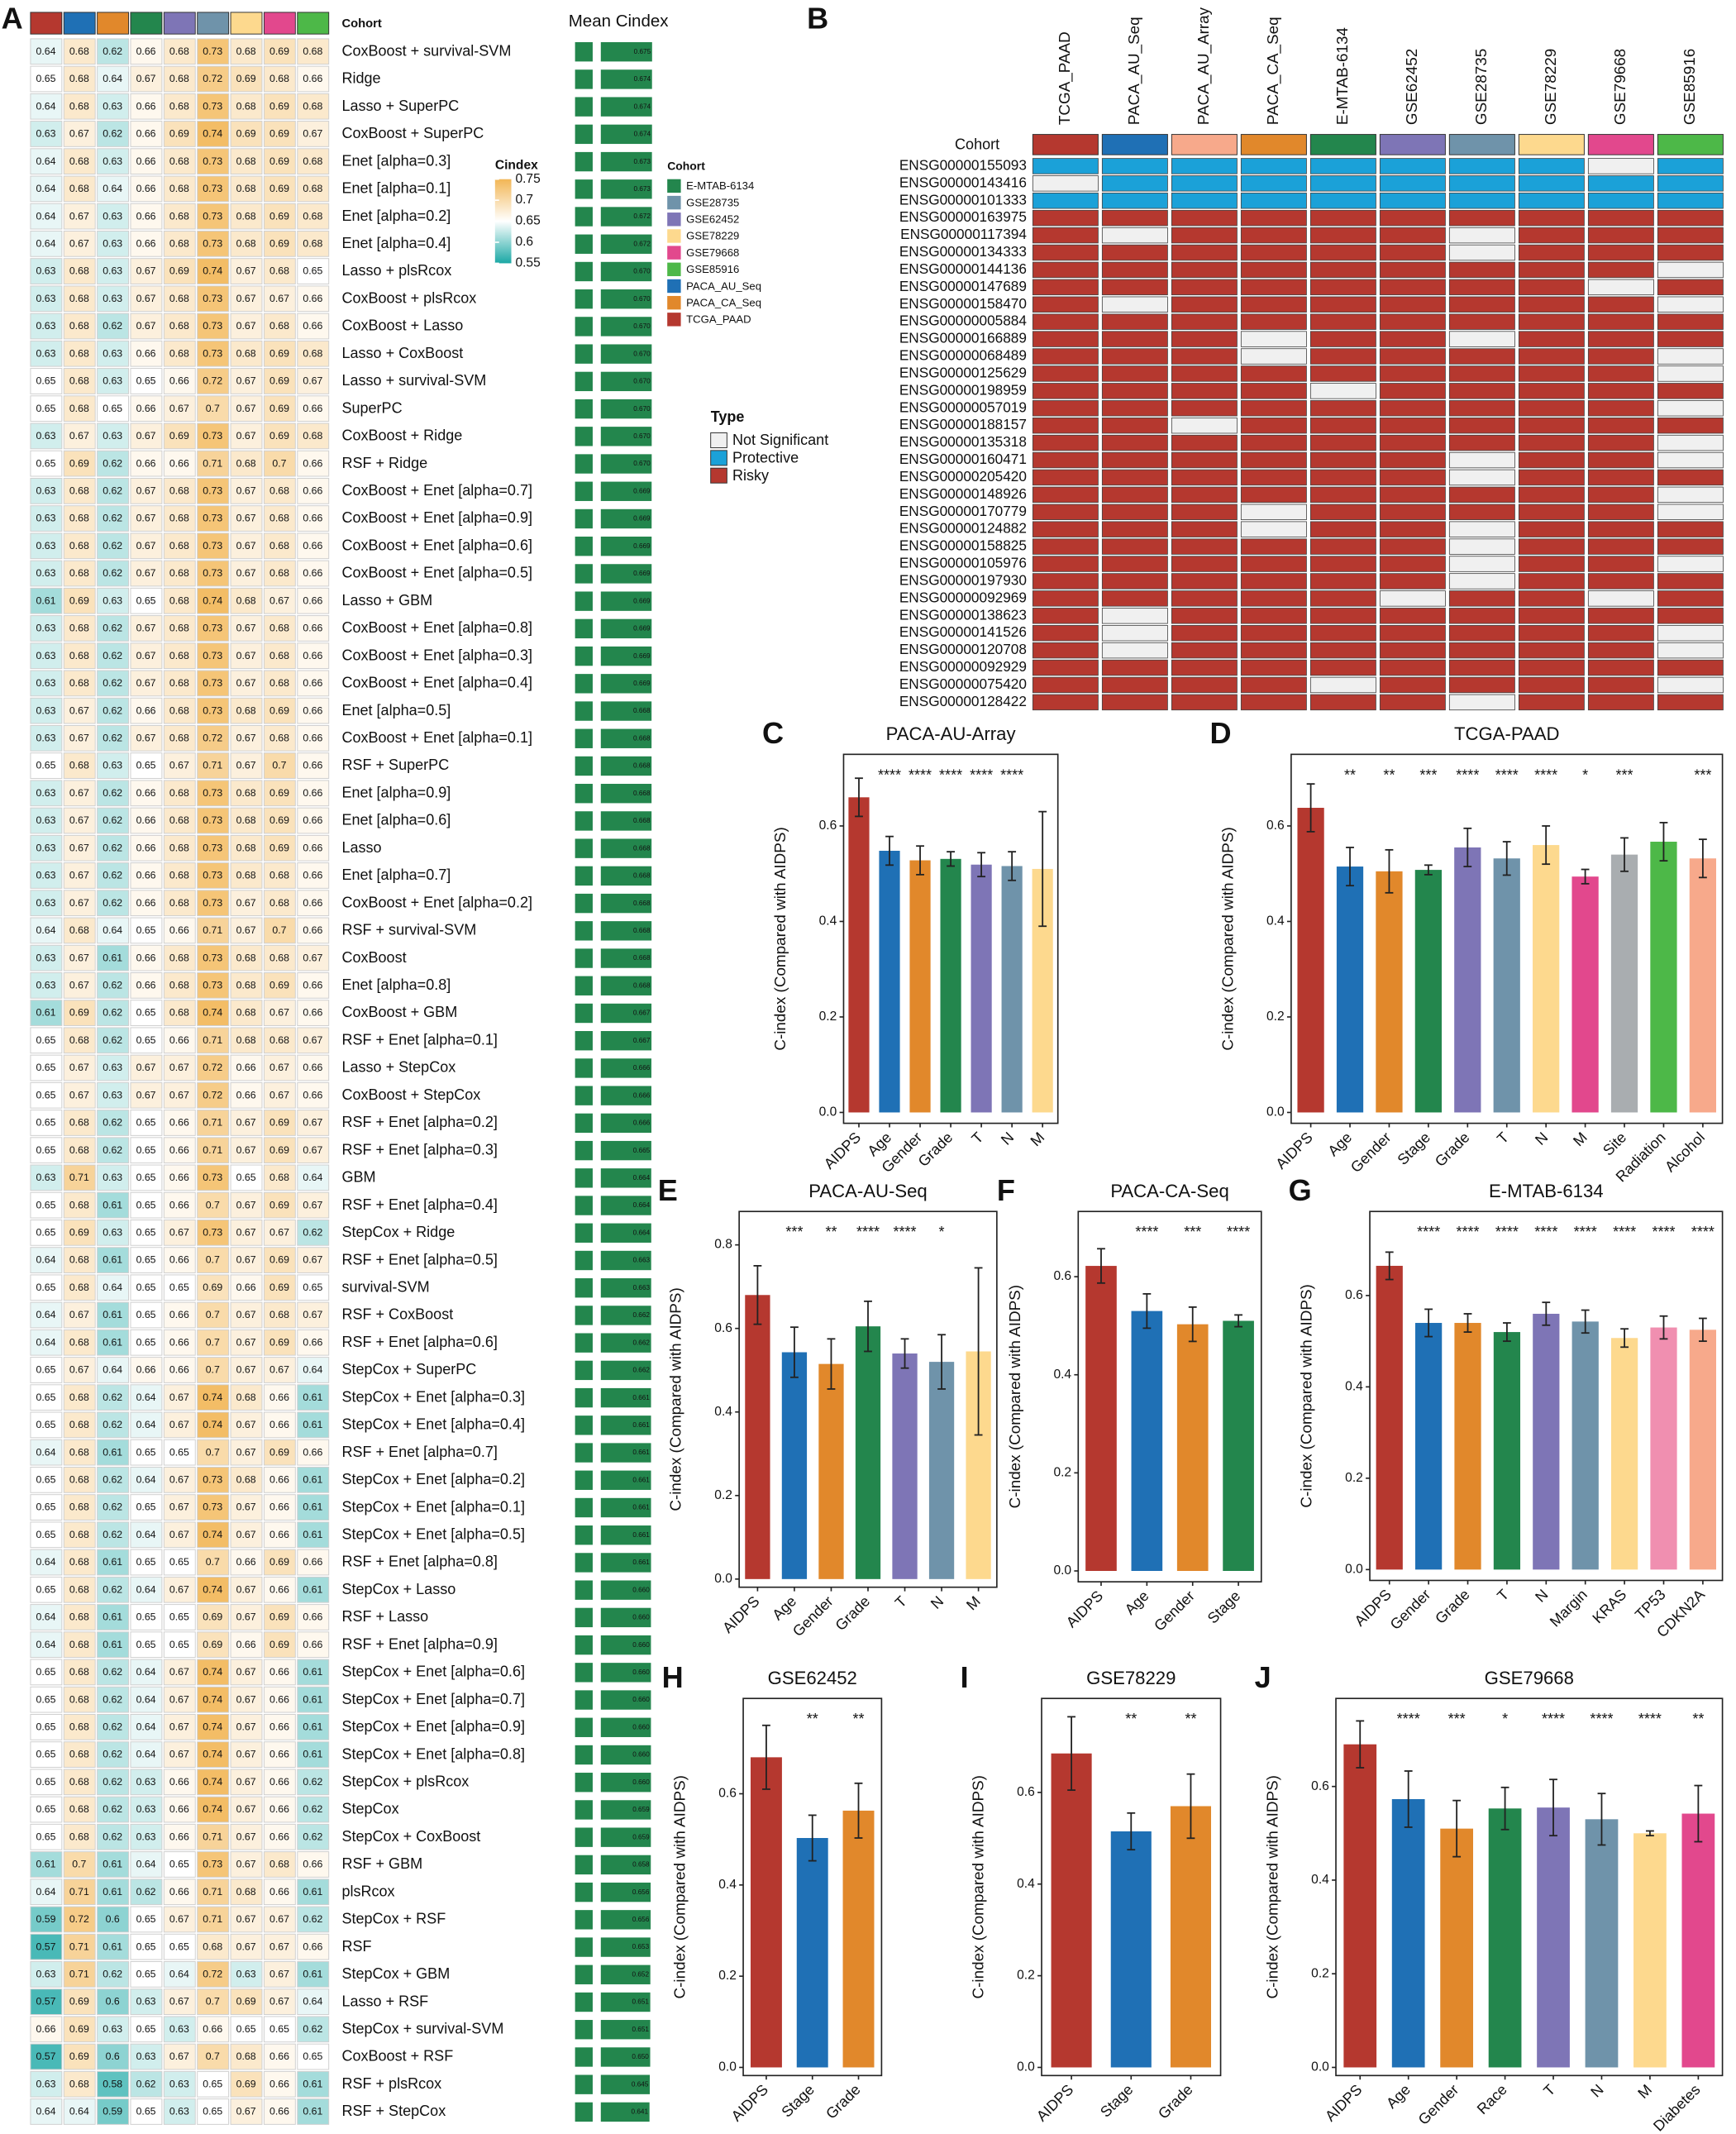 This screenshot has height=2134, width=1736. What do you see at coordinates (641, 1535) in the screenshot?
I see `mean-label: 0.661` at bounding box center [641, 1535].